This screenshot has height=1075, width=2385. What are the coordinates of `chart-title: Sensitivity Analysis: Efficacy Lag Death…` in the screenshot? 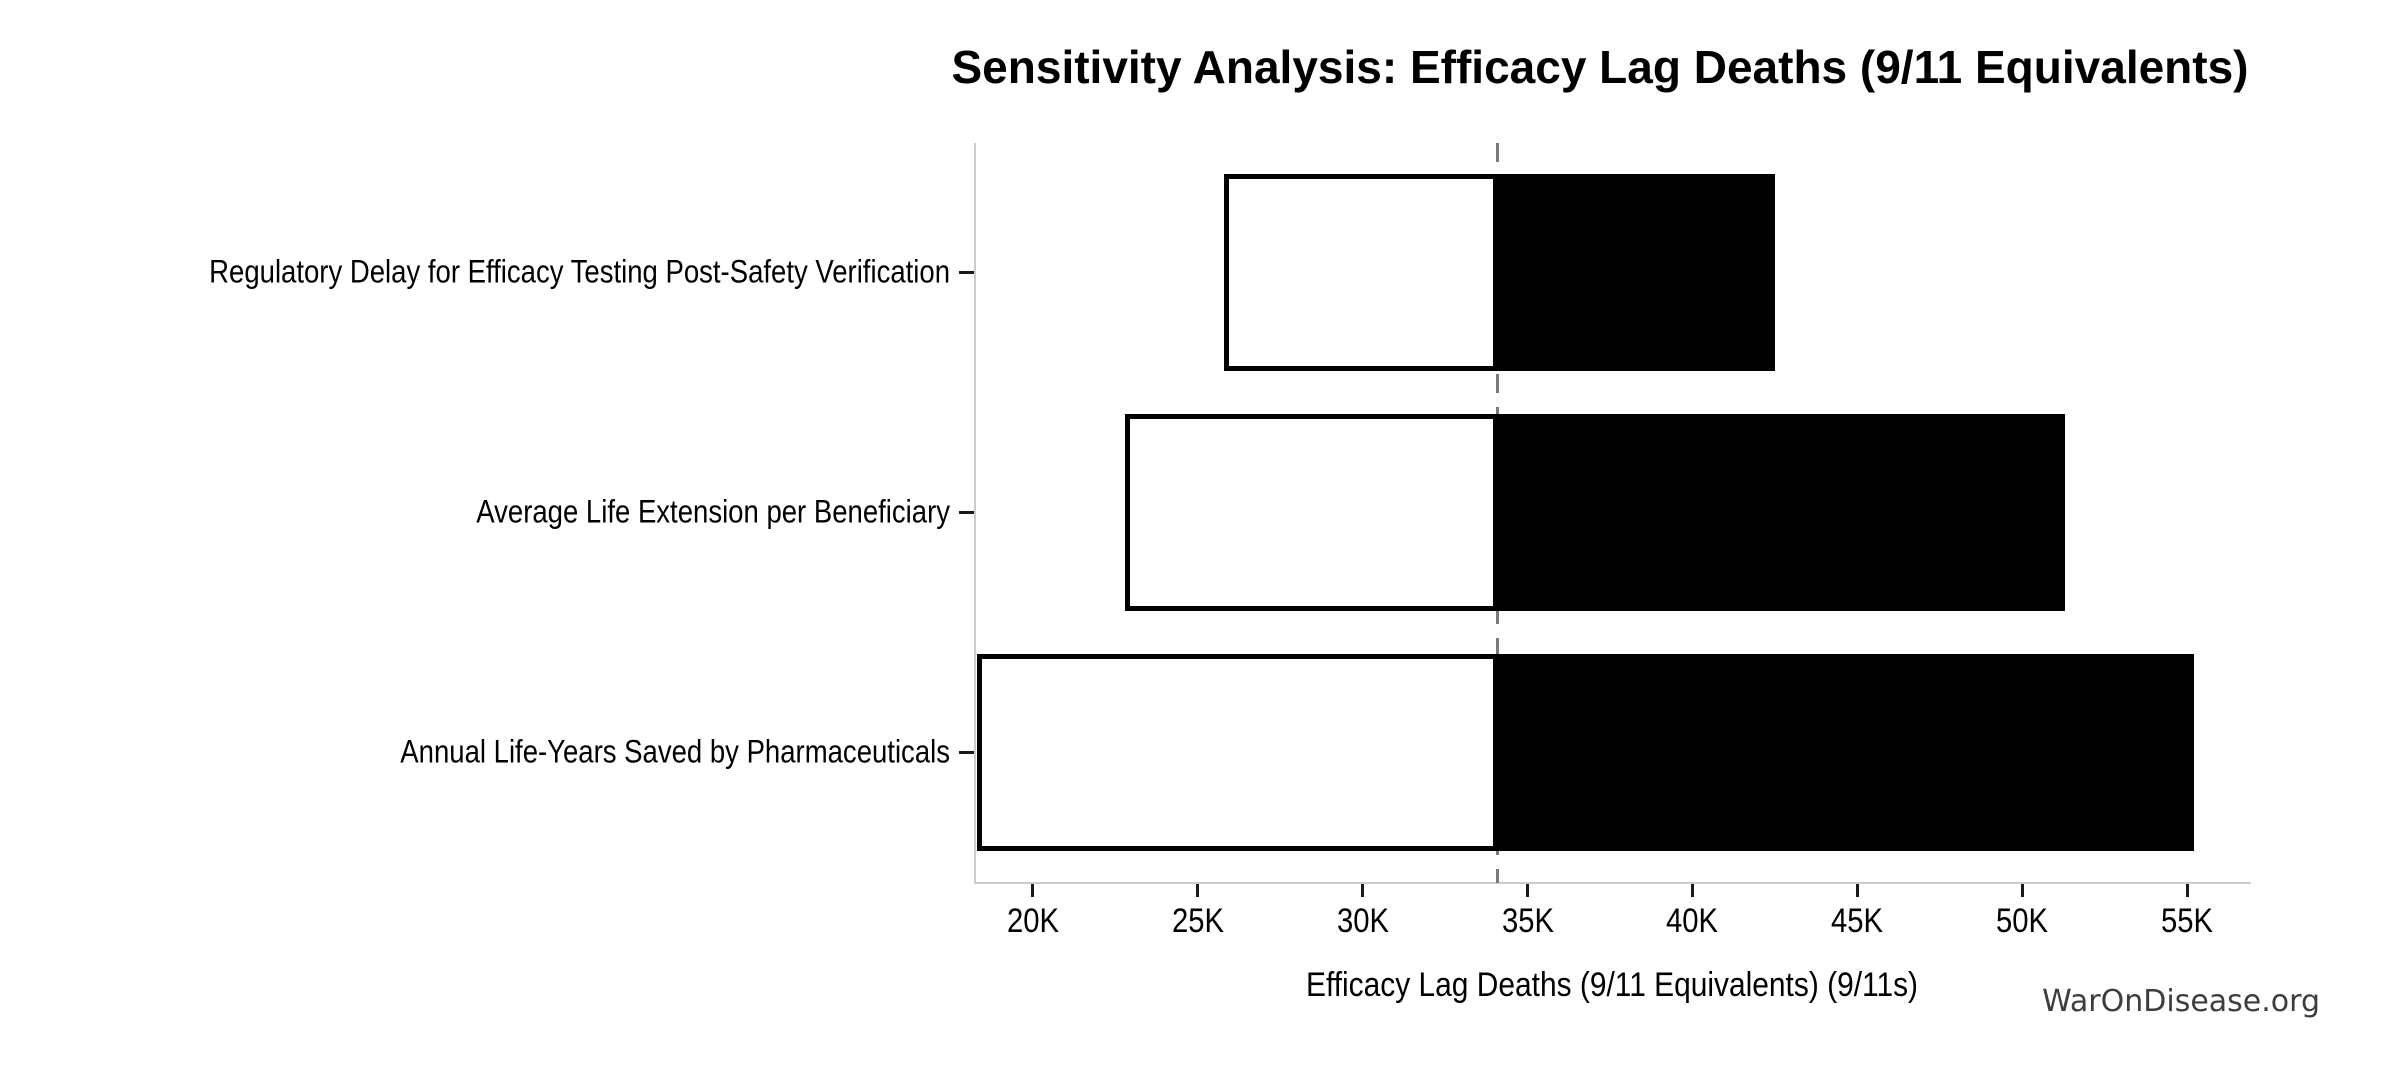 It's located at (1600, 67).